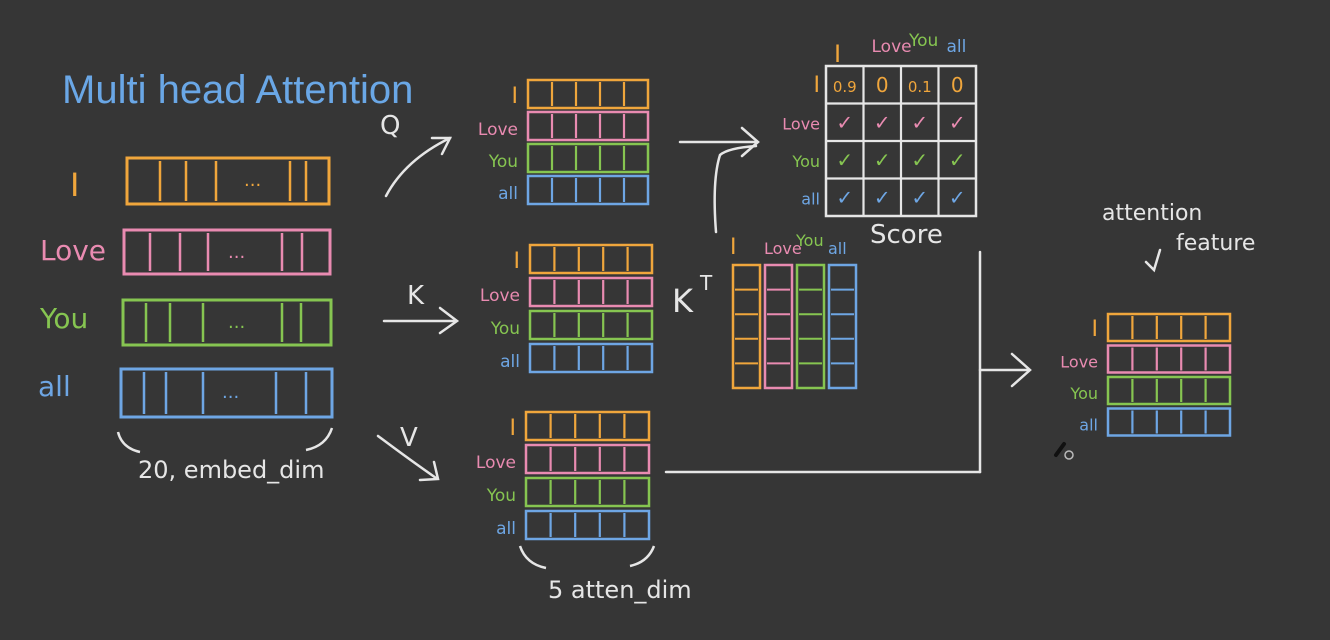 The width and height of the screenshot is (1330, 640). I want to click on kt-column-I, so click(746, 326).